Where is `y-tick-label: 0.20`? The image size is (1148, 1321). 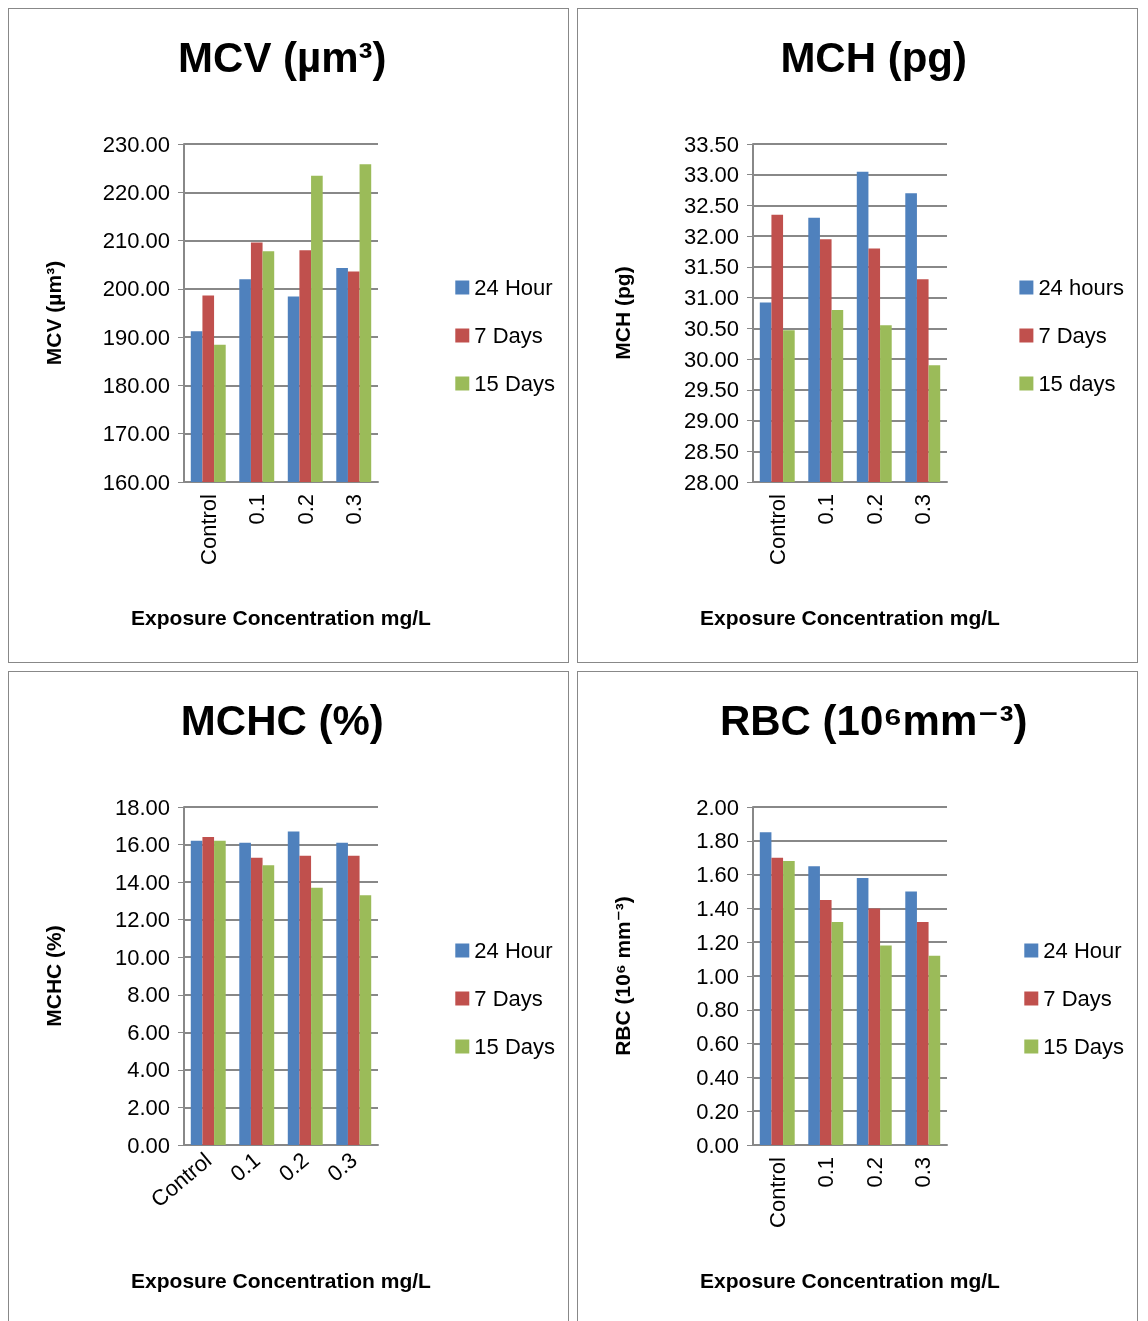 y-tick-label: 0.20 is located at coordinates (717, 1111).